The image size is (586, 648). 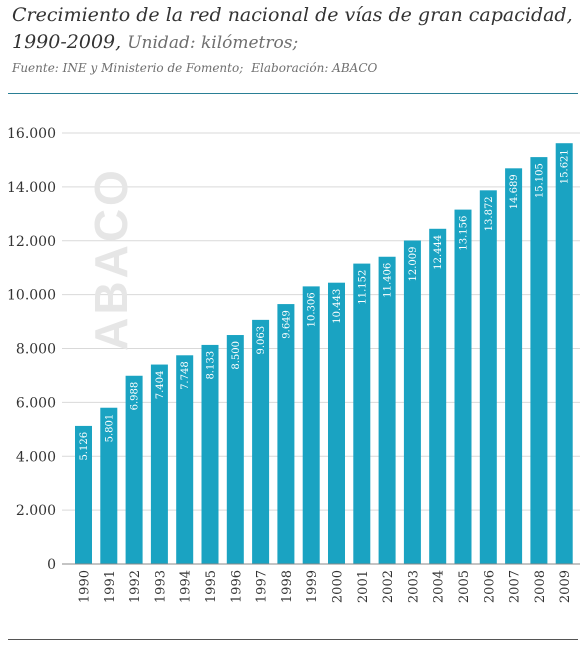 I want to click on x-tick-label: 2001, so click(x=363, y=586).